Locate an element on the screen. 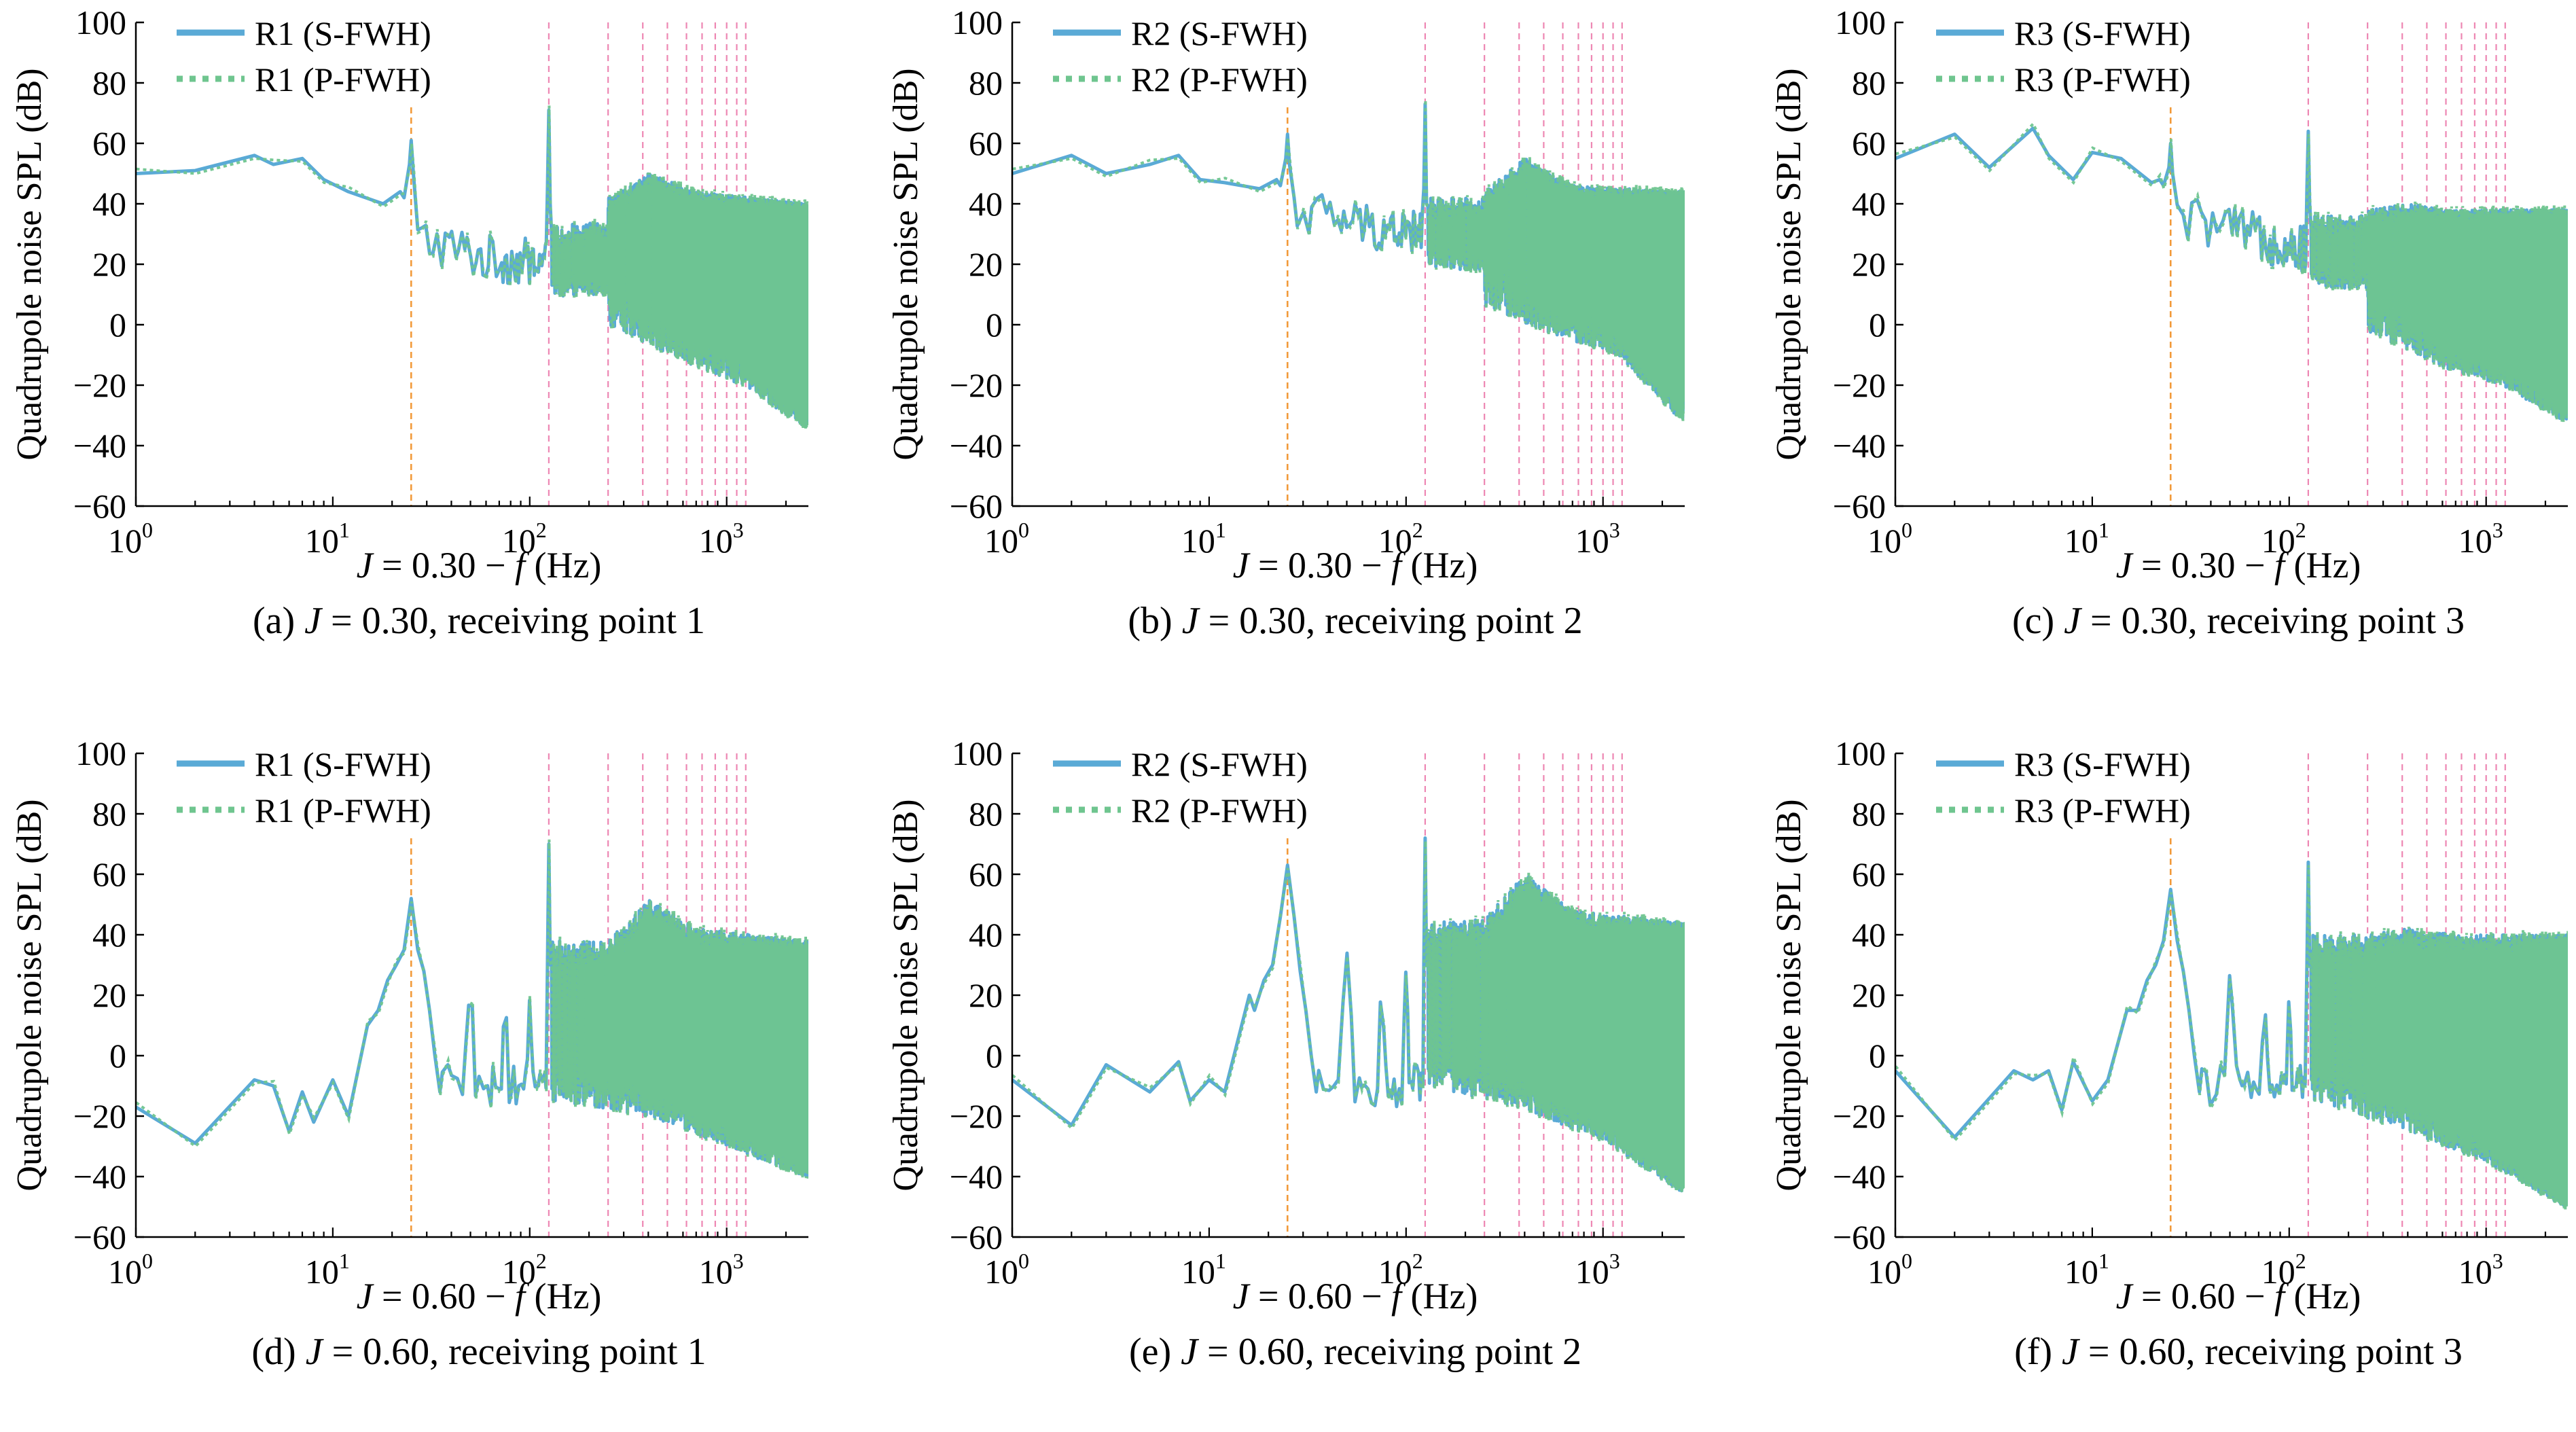 The height and width of the screenshot is (1432, 2576). panel-caption: (a) J = 0.30, receiving point 1 is located at coordinates (479, 621).